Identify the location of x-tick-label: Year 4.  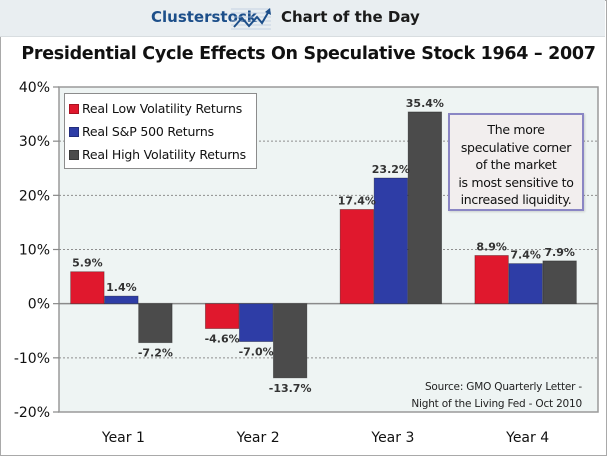
(527, 438).